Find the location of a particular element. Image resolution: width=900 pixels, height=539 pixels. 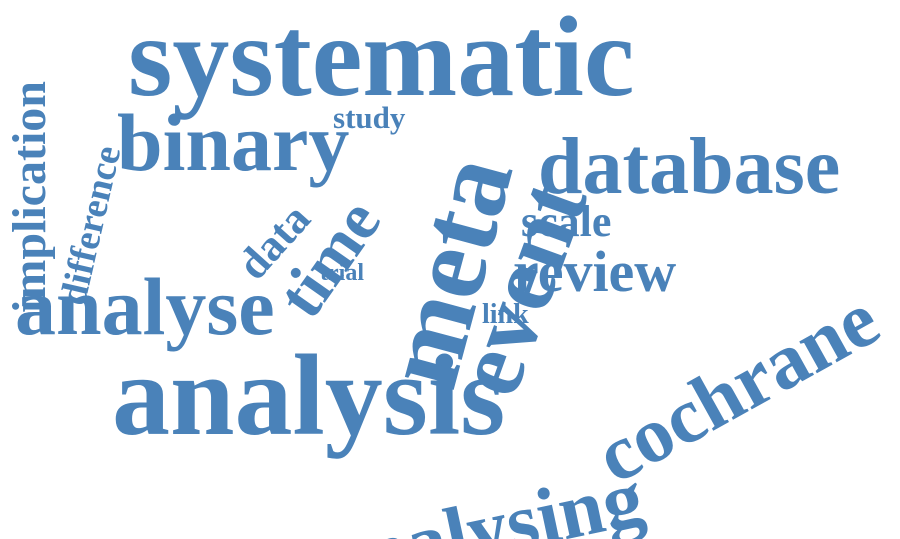

word-scale: scale is located at coordinates (566, 221).